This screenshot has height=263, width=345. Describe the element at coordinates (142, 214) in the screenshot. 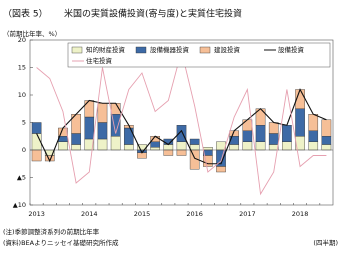

I see `x-tick-label: 2015` at that location.